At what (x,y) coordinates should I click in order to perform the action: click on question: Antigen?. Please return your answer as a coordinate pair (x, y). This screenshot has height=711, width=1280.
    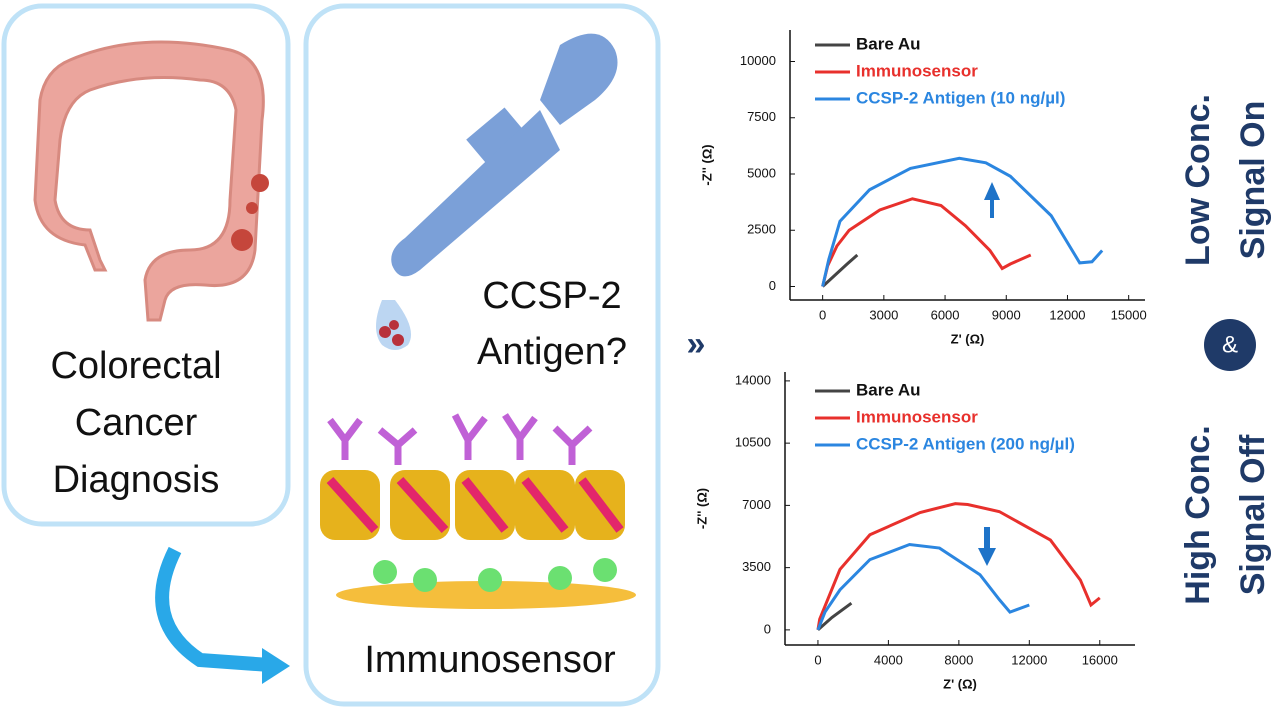
    Looking at the image, I should click on (552, 352).